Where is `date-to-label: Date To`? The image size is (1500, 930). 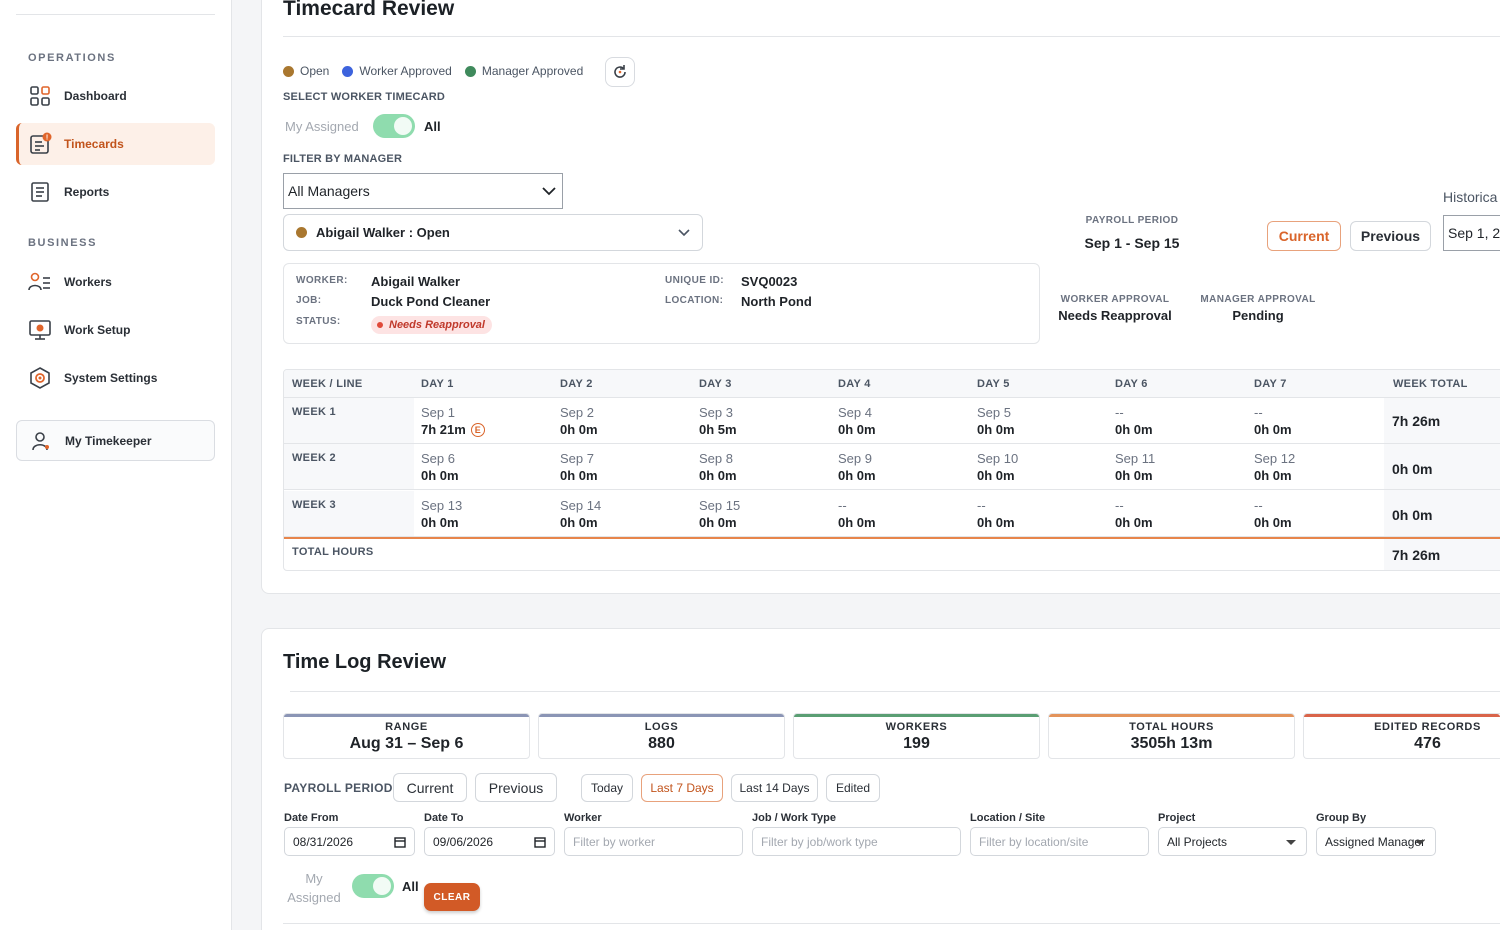 date-to-label: Date To is located at coordinates (444, 818).